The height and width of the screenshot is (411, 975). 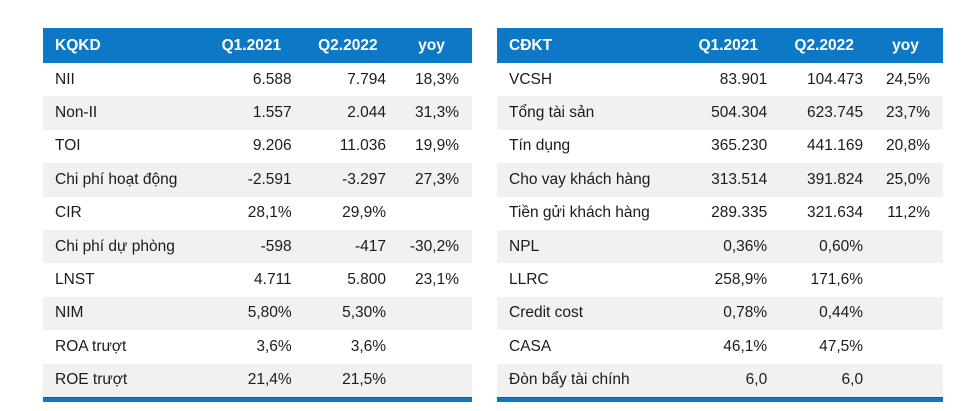 I want to click on table-row: Tổng tài sản 504.304 623.745 23,7%, so click(x=720, y=113).